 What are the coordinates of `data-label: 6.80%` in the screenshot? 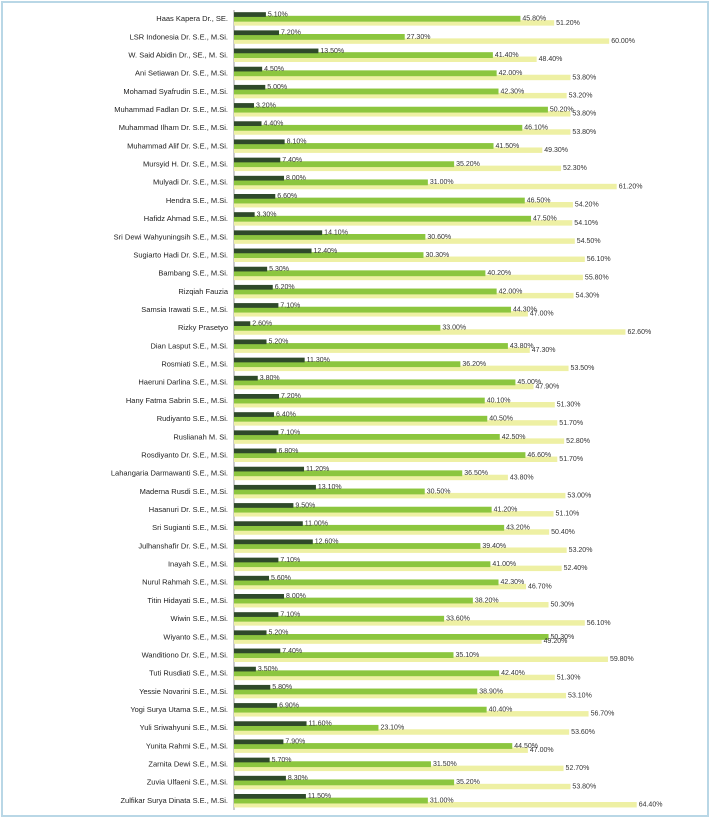 It's located at (289, 451).